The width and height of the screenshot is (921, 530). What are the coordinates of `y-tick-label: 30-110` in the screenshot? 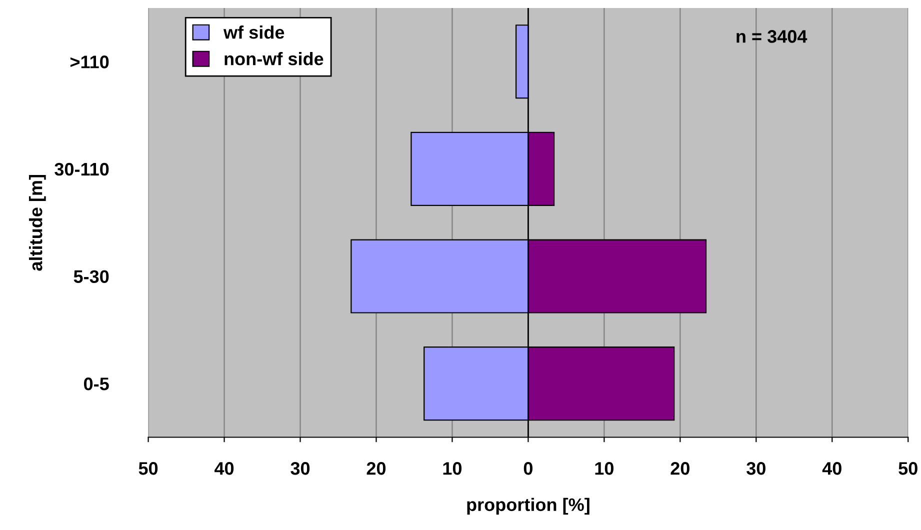 It's located at (81, 169).